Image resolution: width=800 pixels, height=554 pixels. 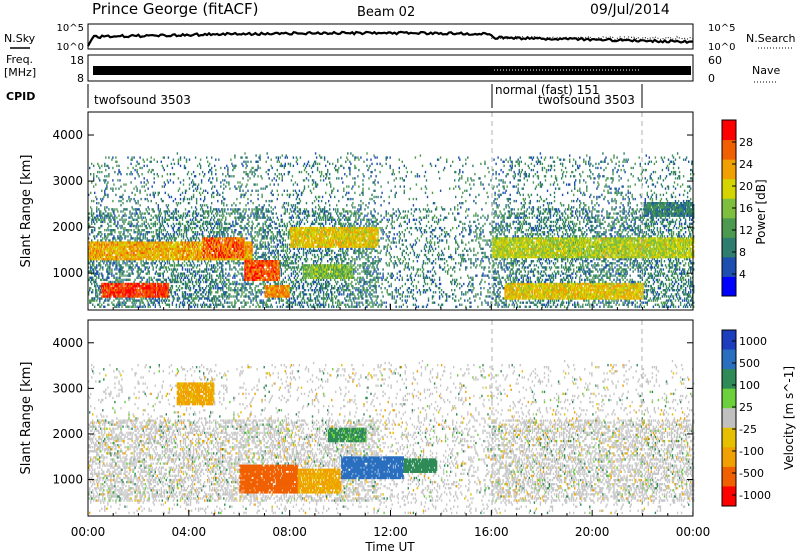 I want to click on freq-left-tick-top: 18, so click(x=77, y=60).